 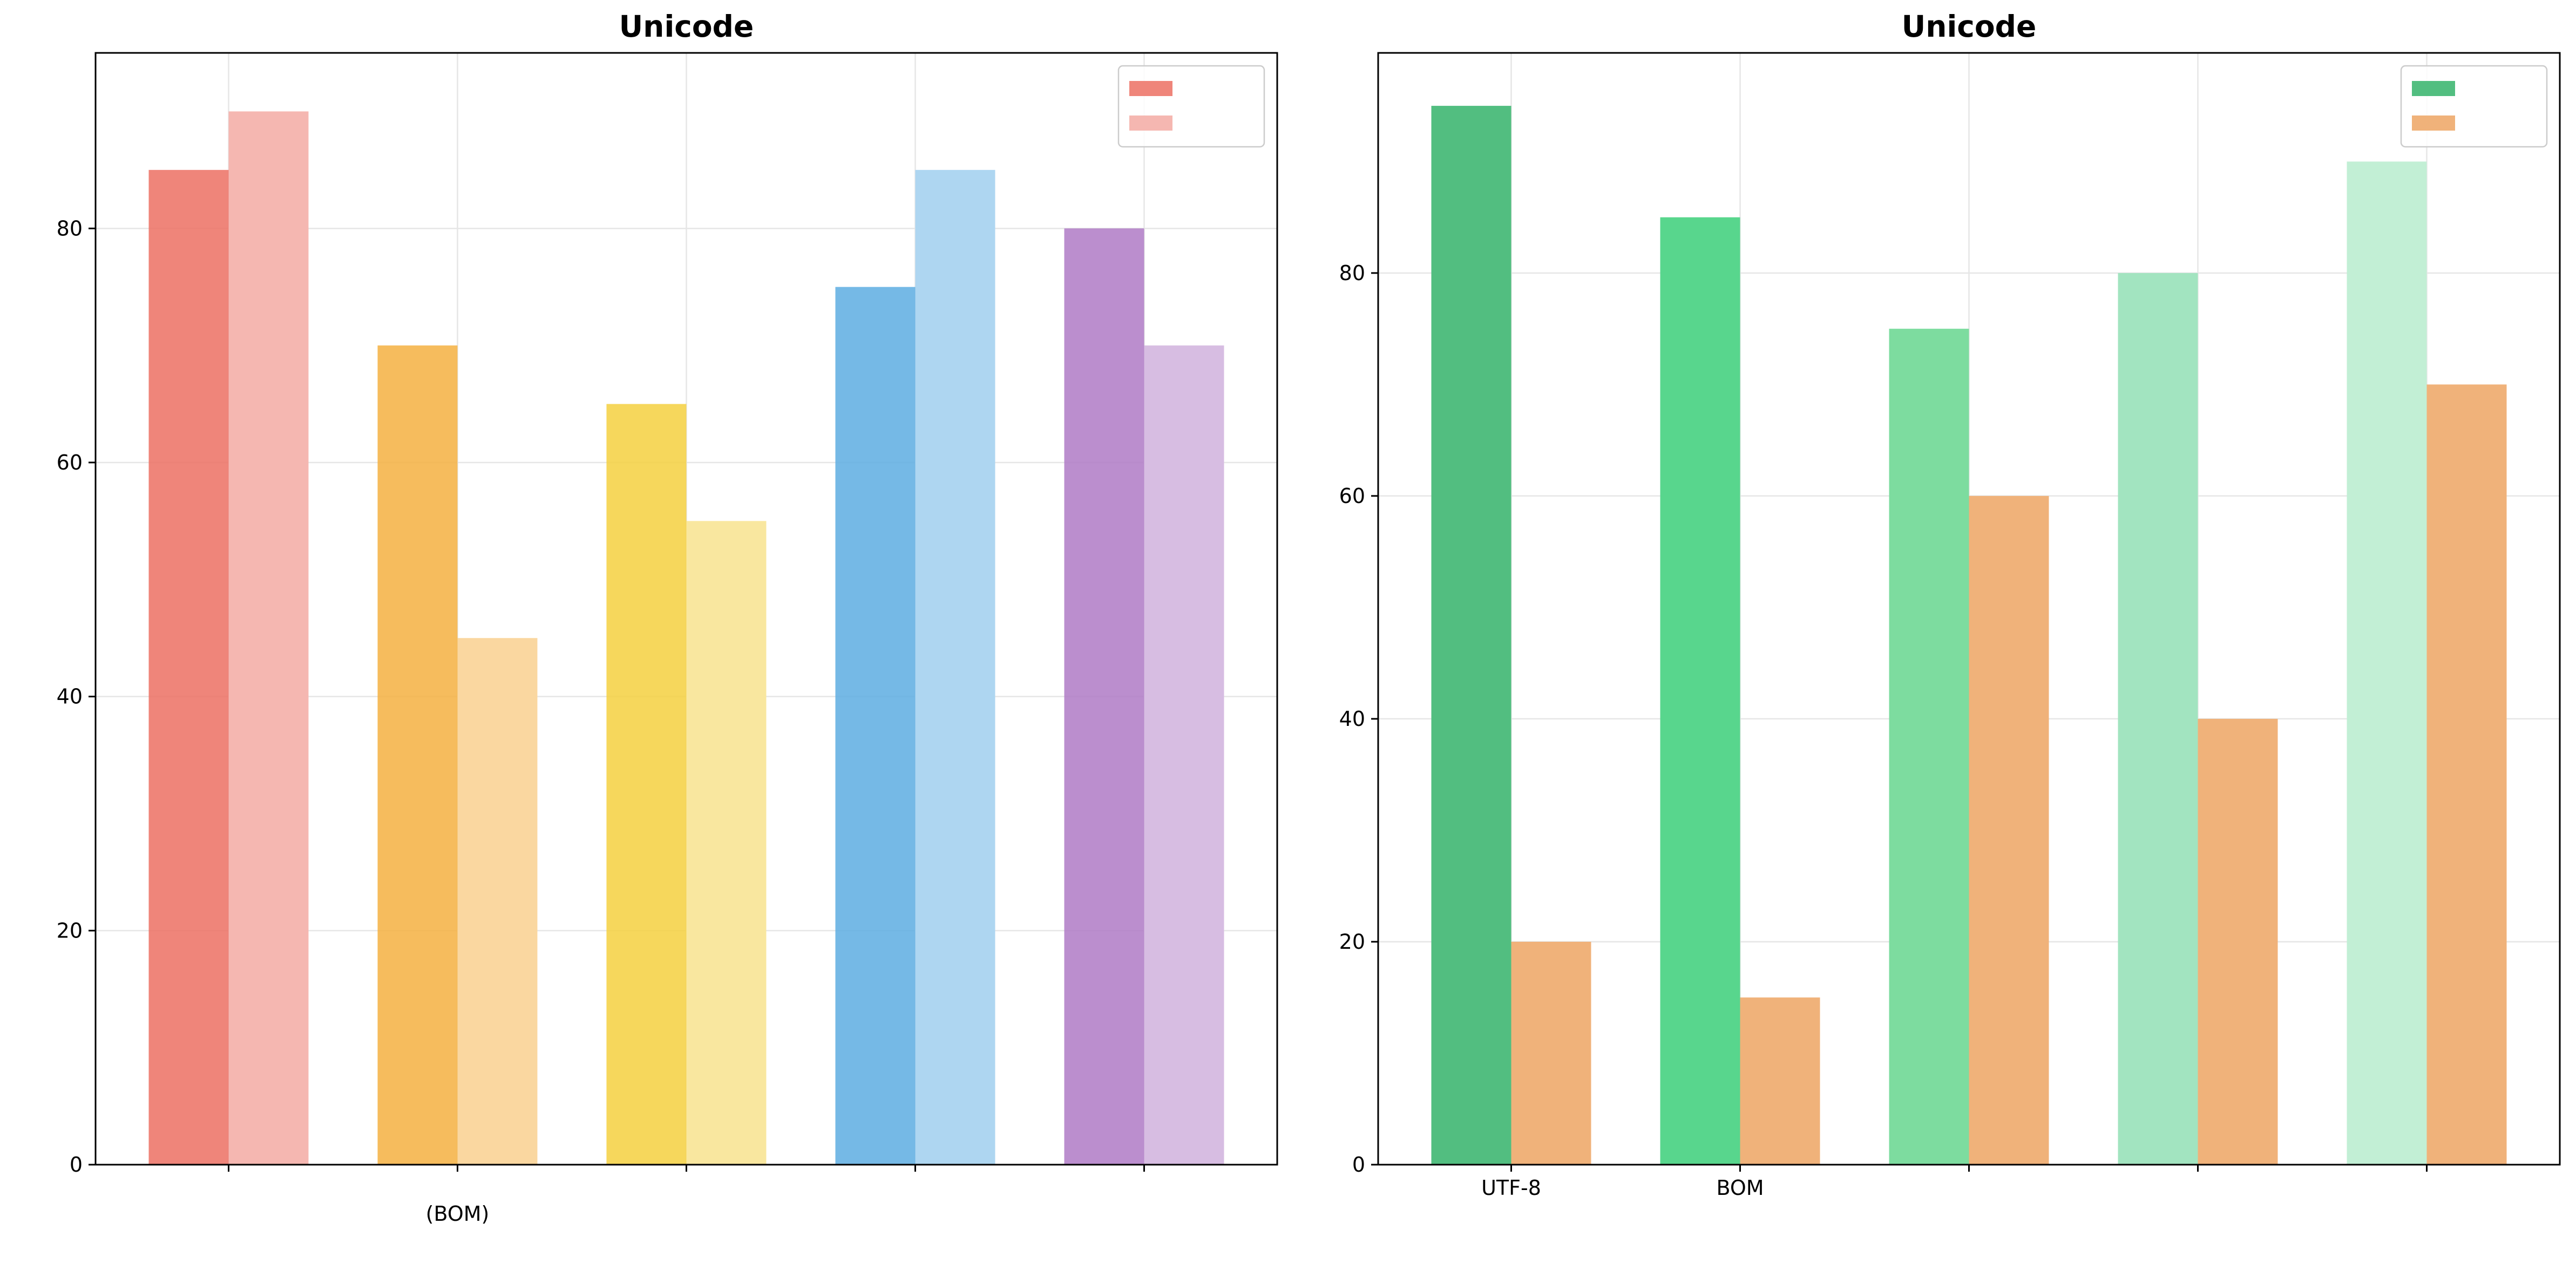 I want to click on x-tick-label: (BOM), so click(x=458, y=1214).